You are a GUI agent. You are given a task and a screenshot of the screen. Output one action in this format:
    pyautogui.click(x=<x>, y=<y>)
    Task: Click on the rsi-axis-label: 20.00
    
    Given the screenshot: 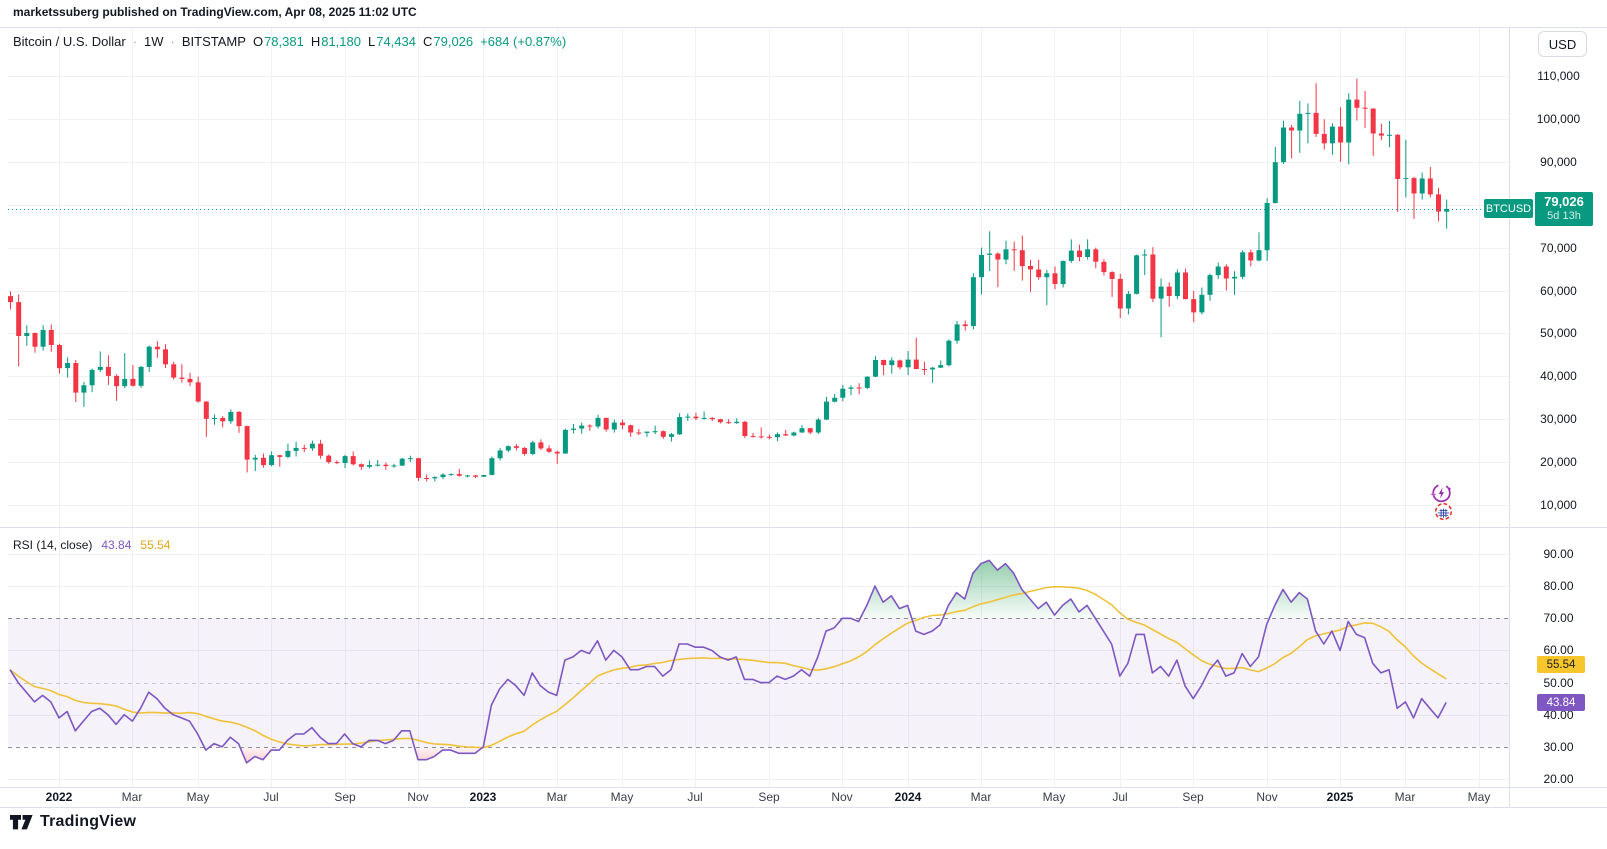 What is the action you would take?
    pyautogui.click(x=1558, y=779)
    